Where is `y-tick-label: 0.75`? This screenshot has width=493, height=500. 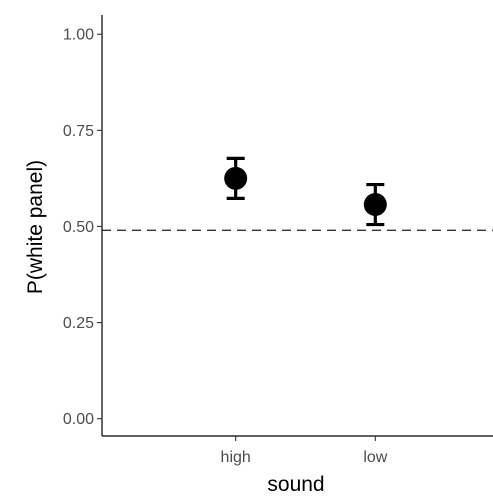
y-tick-label: 0.75 is located at coordinates (78, 131).